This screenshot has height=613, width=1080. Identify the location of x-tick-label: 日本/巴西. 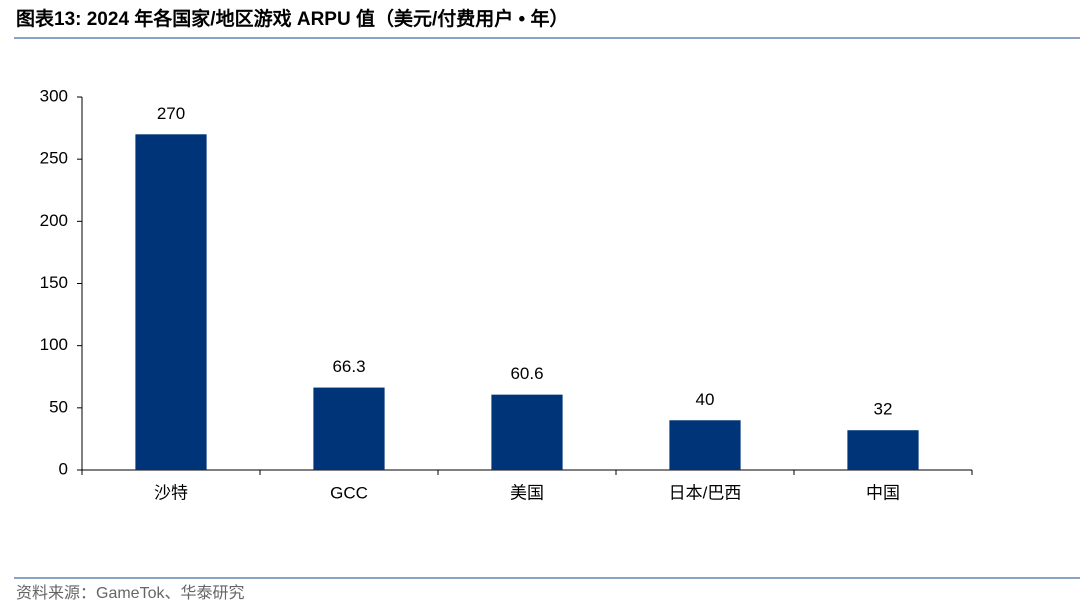
(705, 492).